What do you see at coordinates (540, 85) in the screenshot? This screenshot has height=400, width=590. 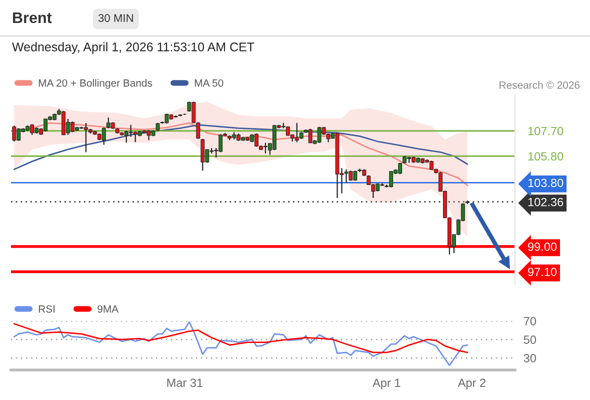 I see `text: Research © 2026` at bounding box center [540, 85].